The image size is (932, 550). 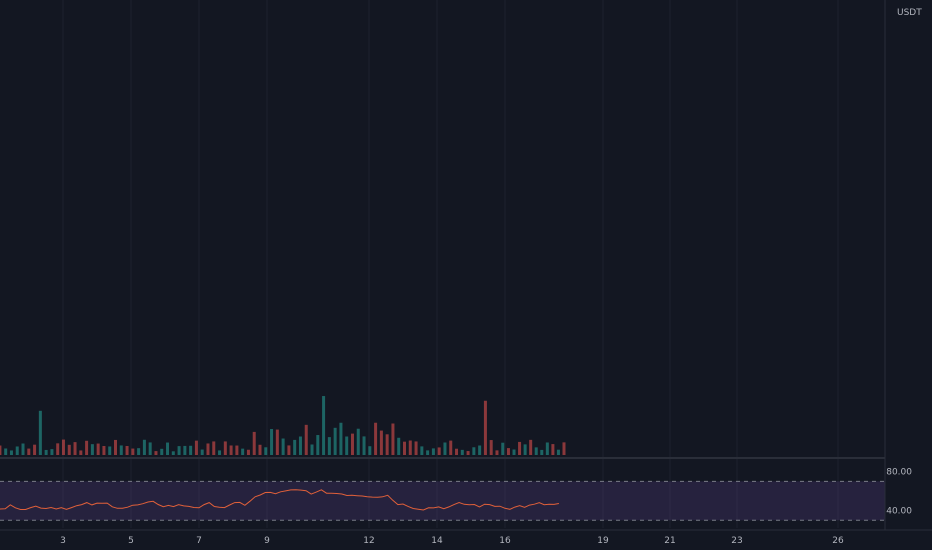 What do you see at coordinates (838, 541) in the screenshot?
I see `time-tick-label: 26` at bounding box center [838, 541].